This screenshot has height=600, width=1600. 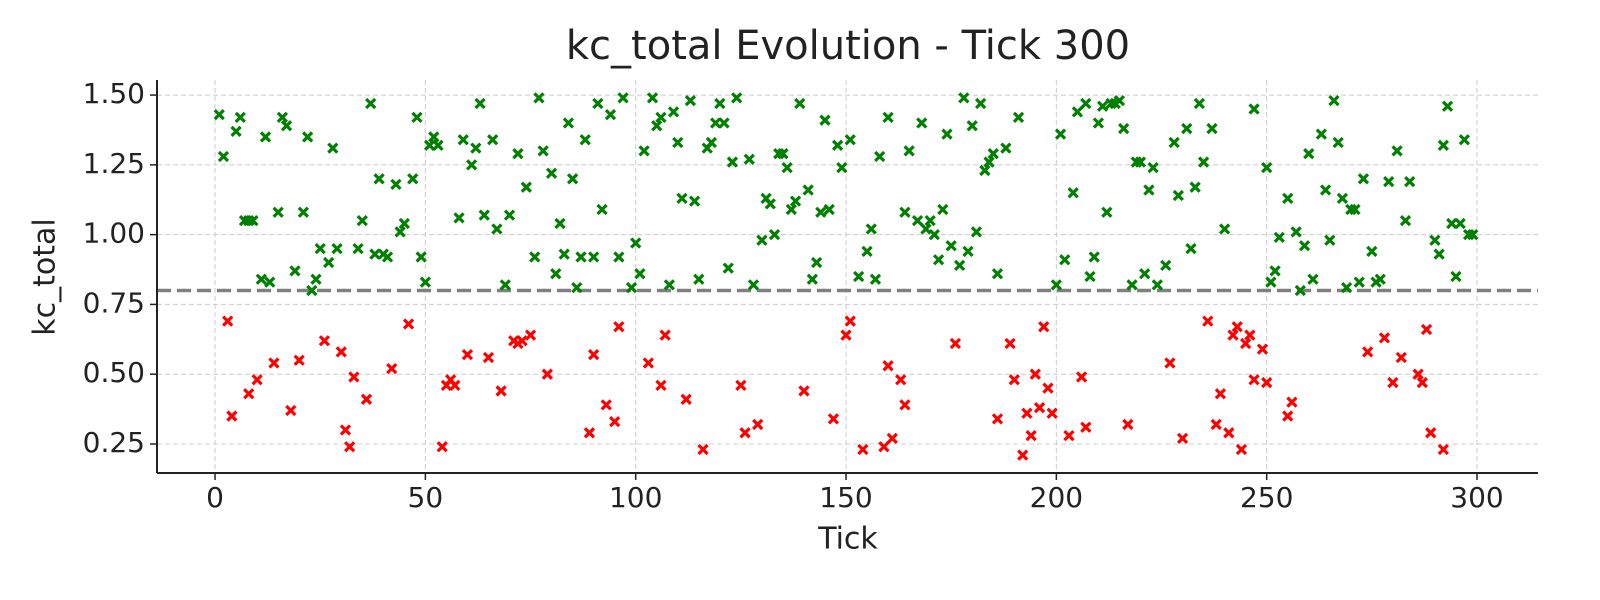 What do you see at coordinates (114, 302) in the screenshot?
I see `y-tick-label: 0.75` at bounding box center [114, 302].